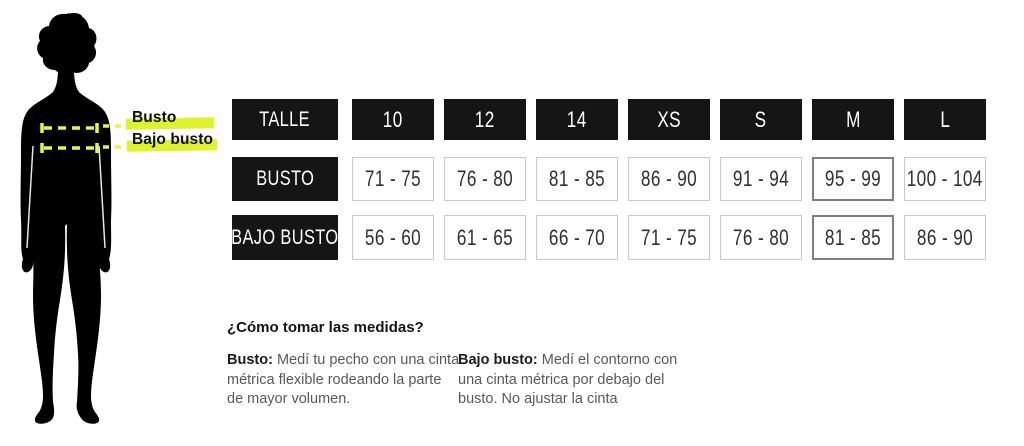 Image resolution: width=1024 pixels, height=446 pixels. What do you see at coordinates (853, 237) in the screenshot?
I see `underbust-value-m: 81 - 85` at bounding box center [853, 237].